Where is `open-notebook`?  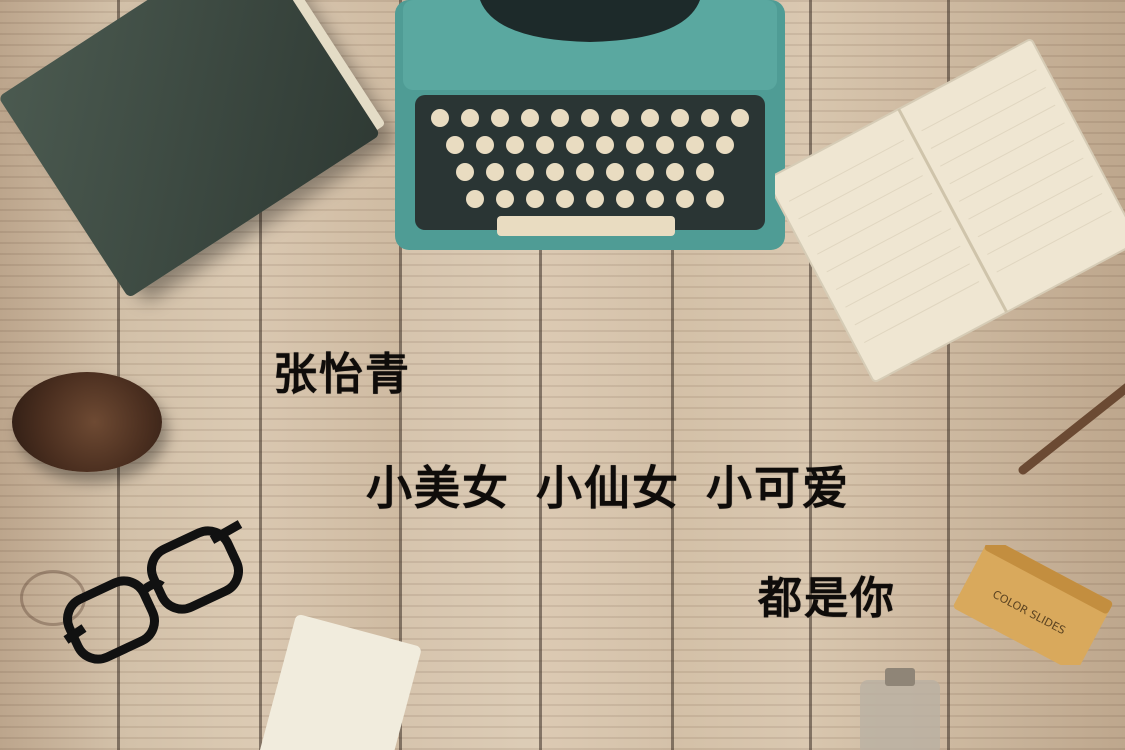 open-notebook is located at coordinates (950, 211).